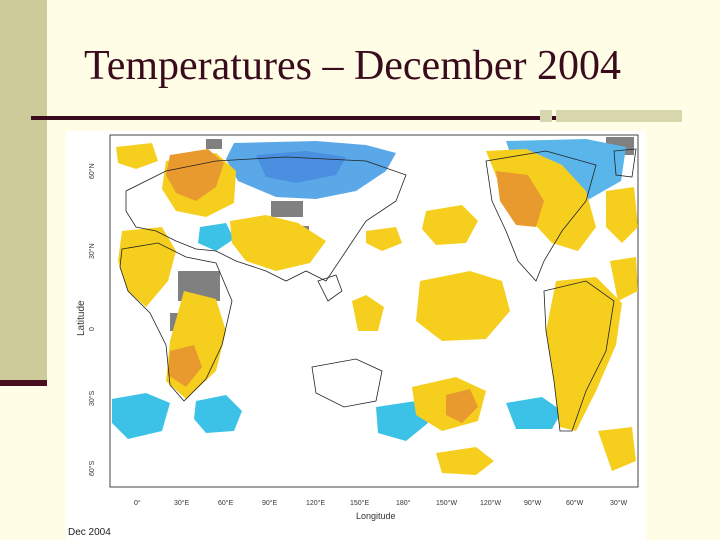 The width and height of the screenshot is (720, 540). What do you see at coordinates (446, 503) in the screenshot?
I see `lon-tick: 150°W` at bounding box center [446, 503].